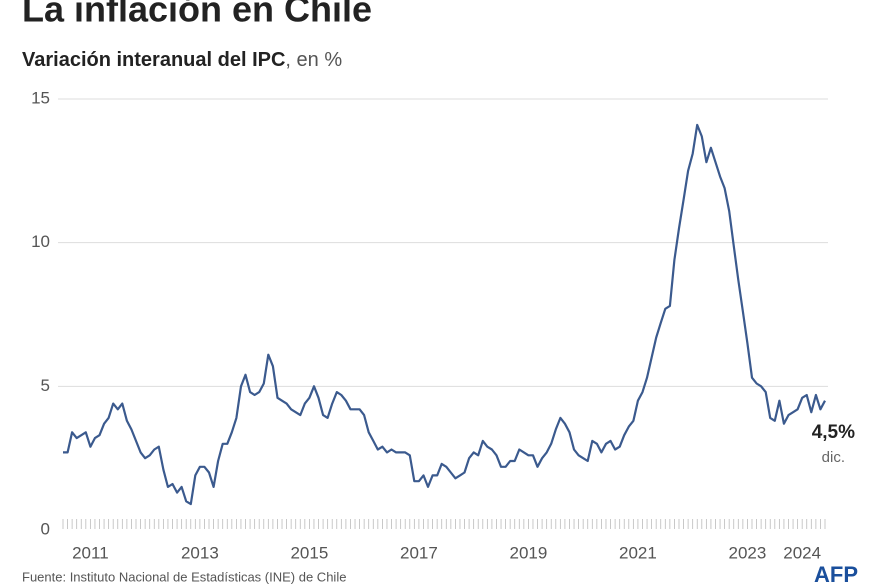 The image size is (880, 587). Describe the element at coordinates (313, 60) in the screenshot. I see `subtitle-unit: , en %` at that location.